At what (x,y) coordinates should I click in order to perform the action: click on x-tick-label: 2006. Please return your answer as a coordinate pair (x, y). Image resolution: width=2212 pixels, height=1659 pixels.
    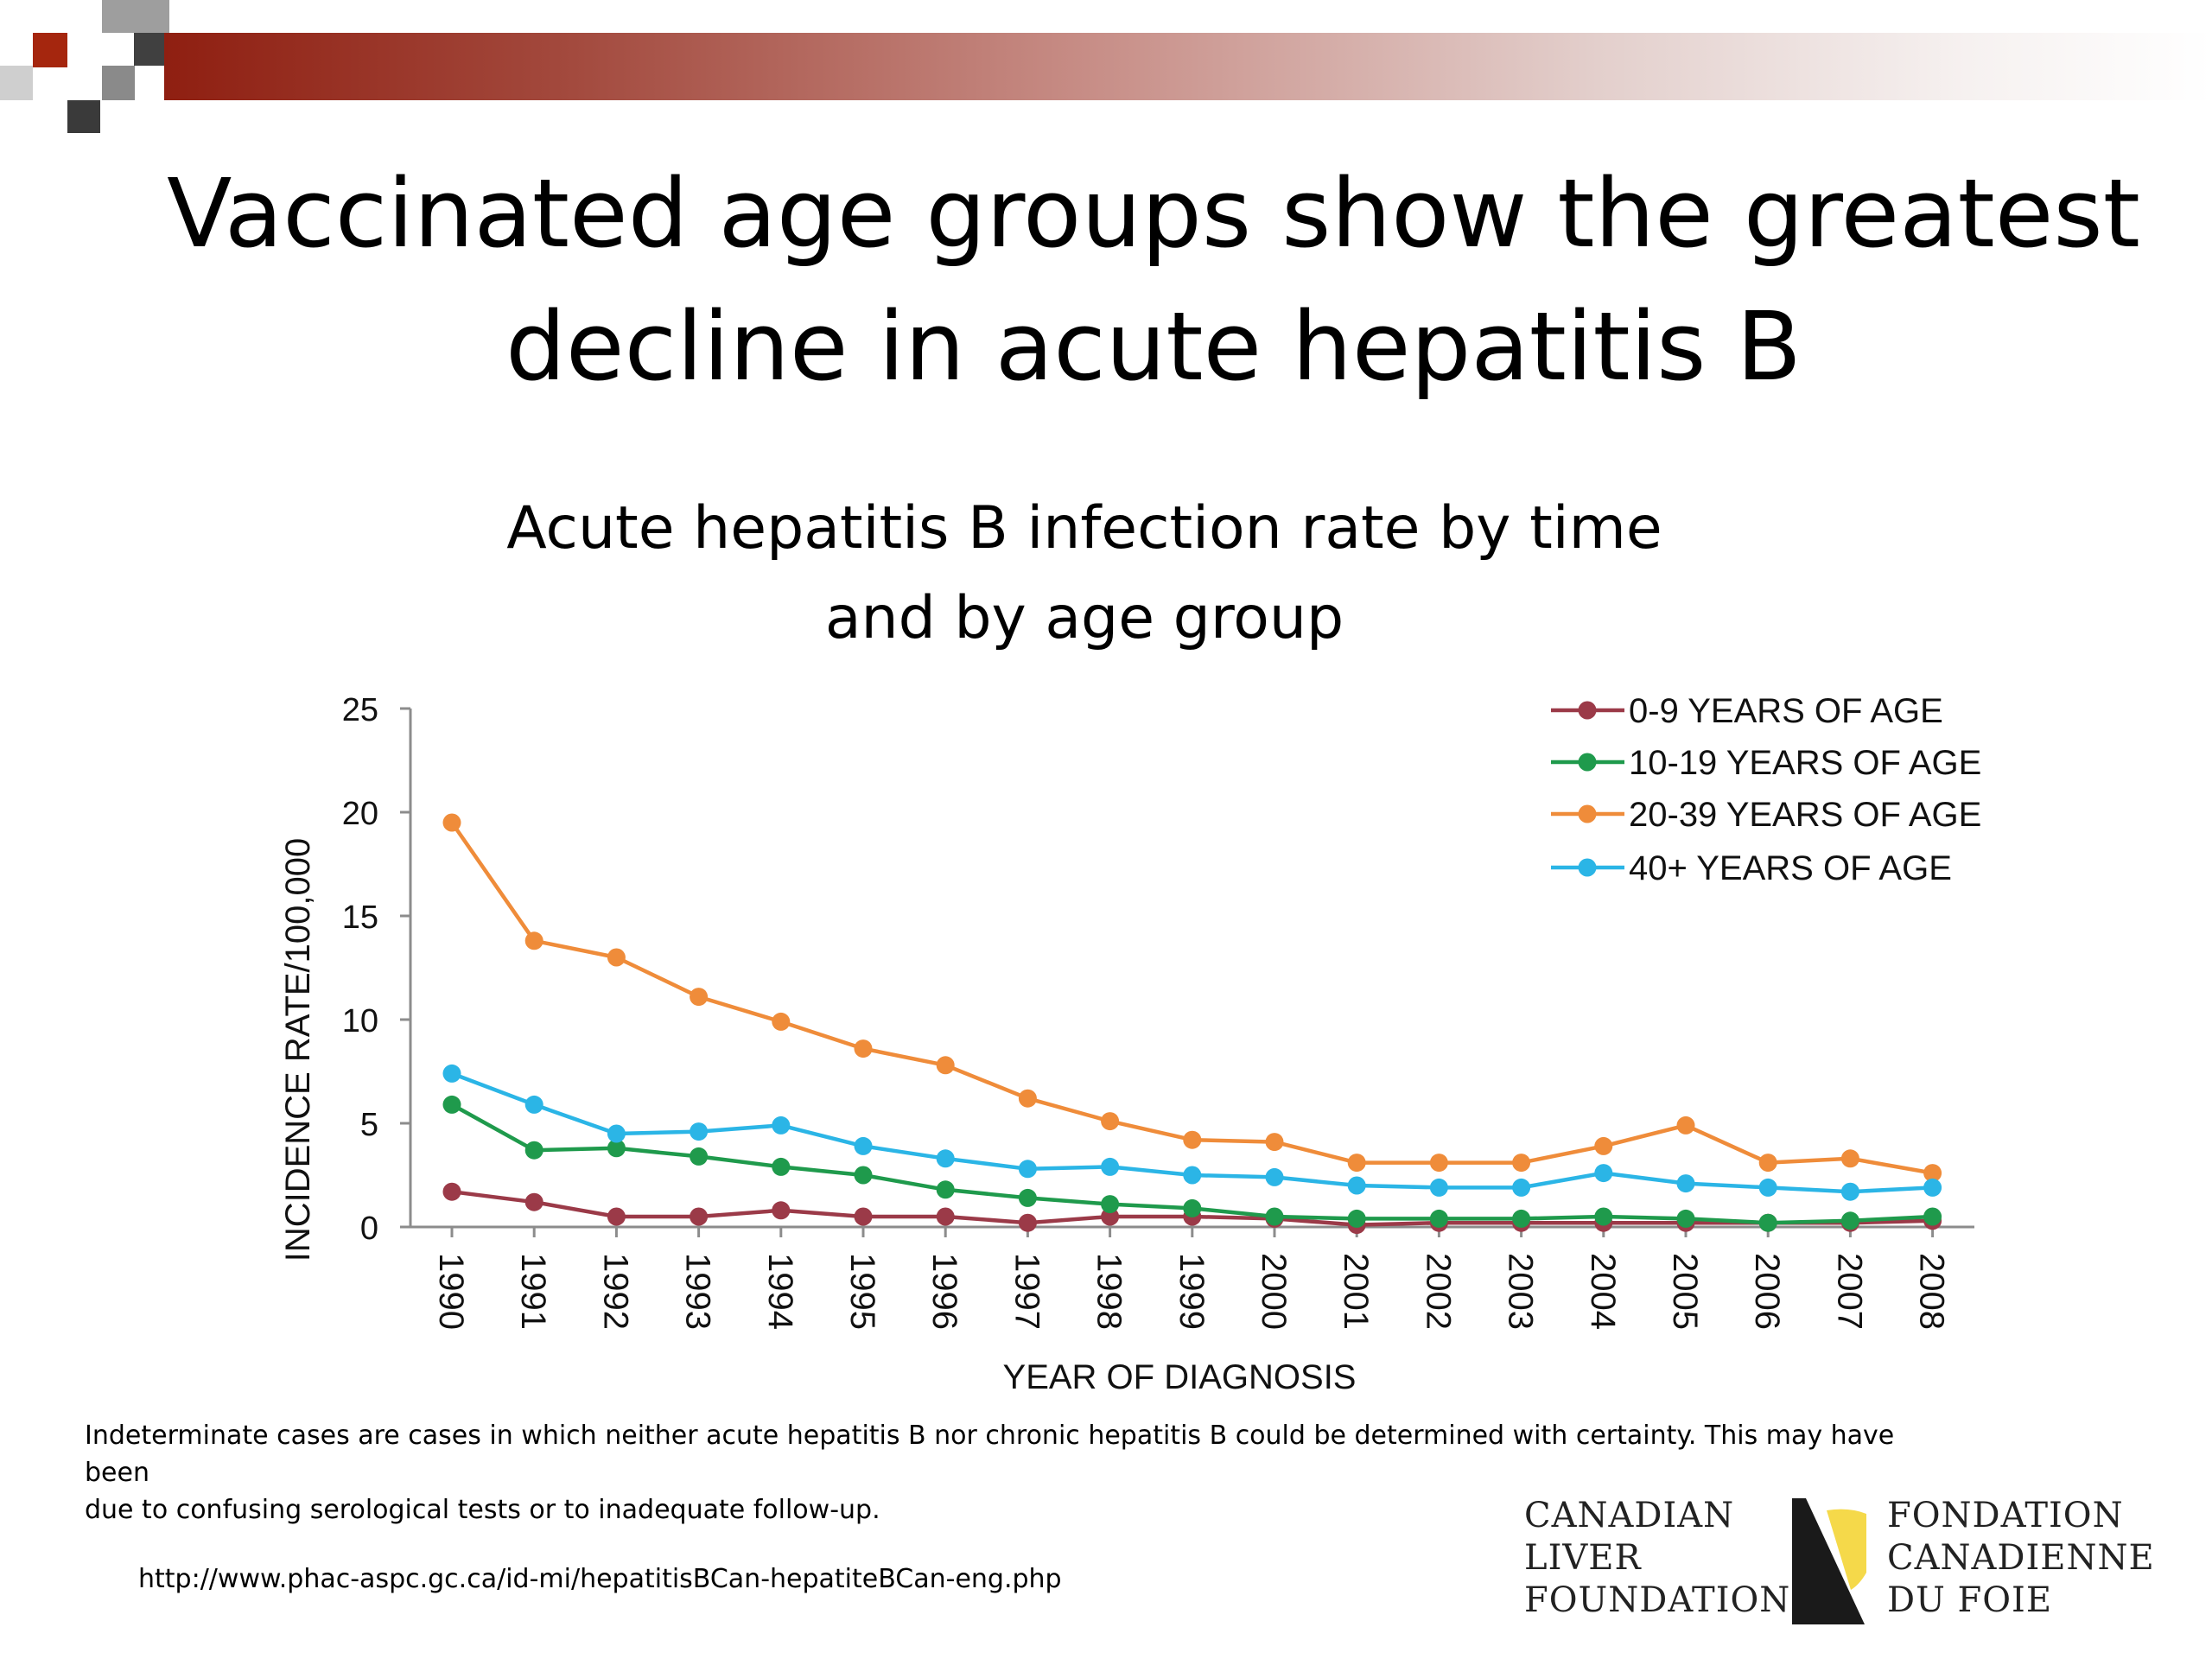
    Looking at the image, I should click on (1767, 1291).